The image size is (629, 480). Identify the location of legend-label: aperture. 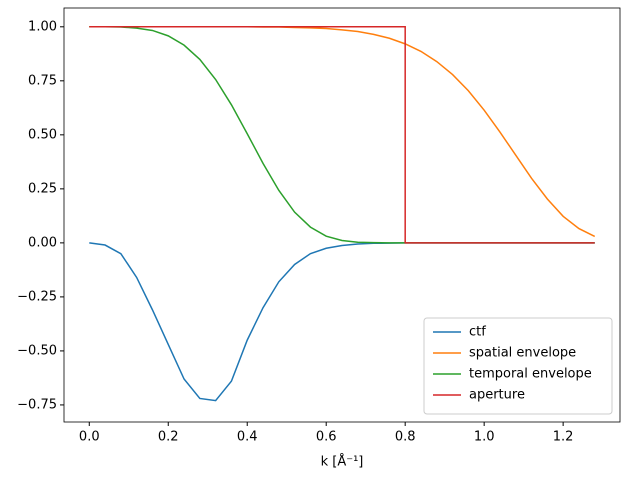
(497, 395).